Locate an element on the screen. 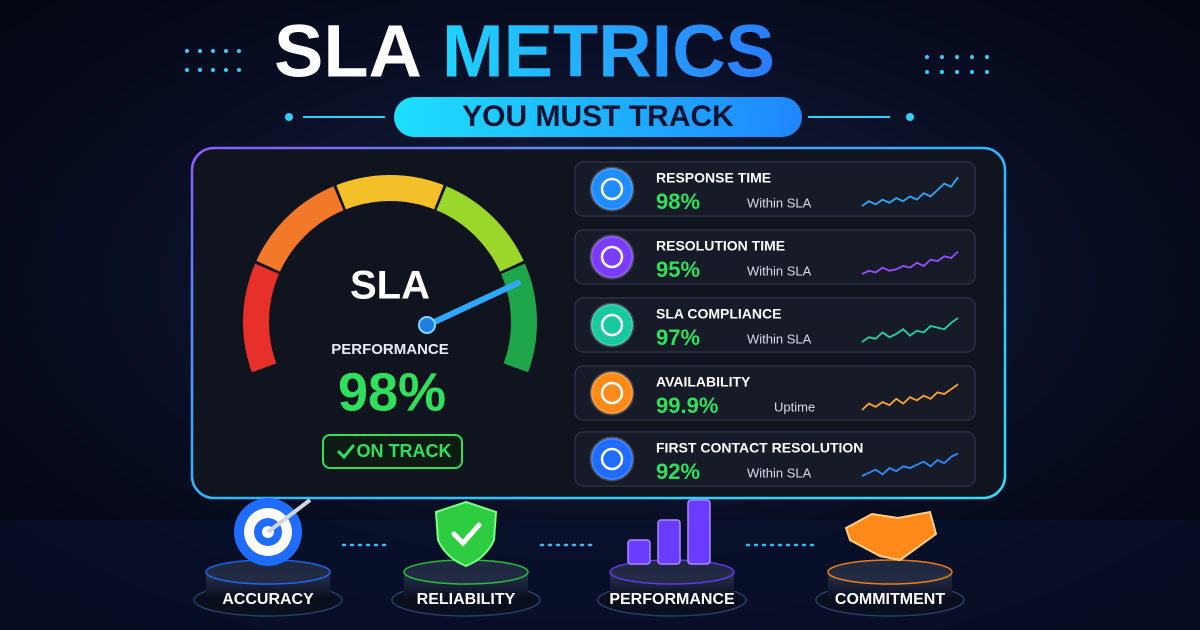 The width and height of the screenshot is (1200, 630). subtitle: YOU MUST TRACK is located at coordinates (598, 116).